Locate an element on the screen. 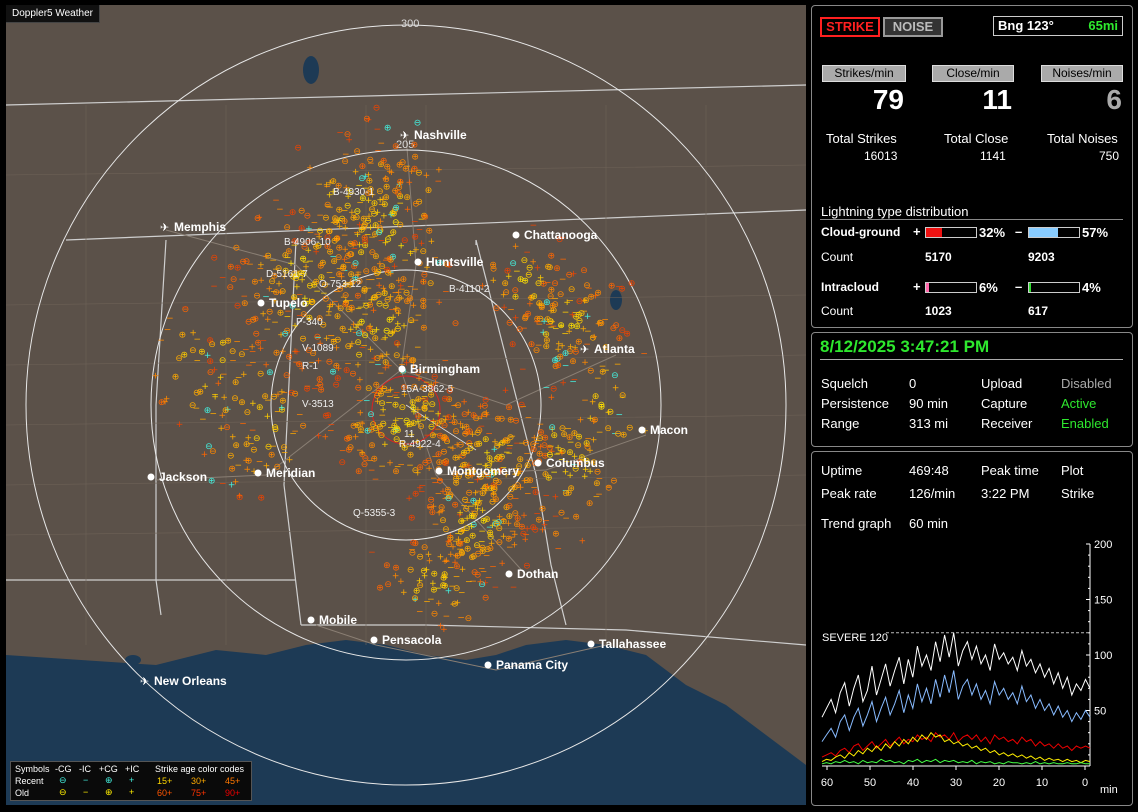 The image size is (1138, 812). city-columbus: Columbus is located at coordinates (569, 463).